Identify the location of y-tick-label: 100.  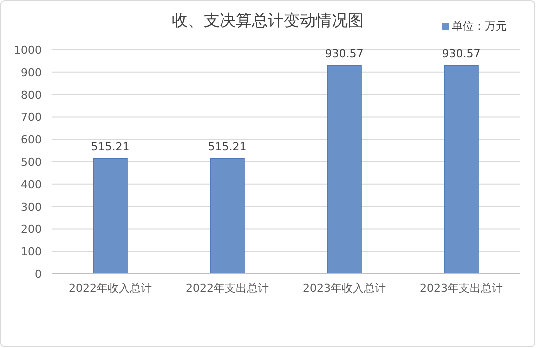
(31, 252).